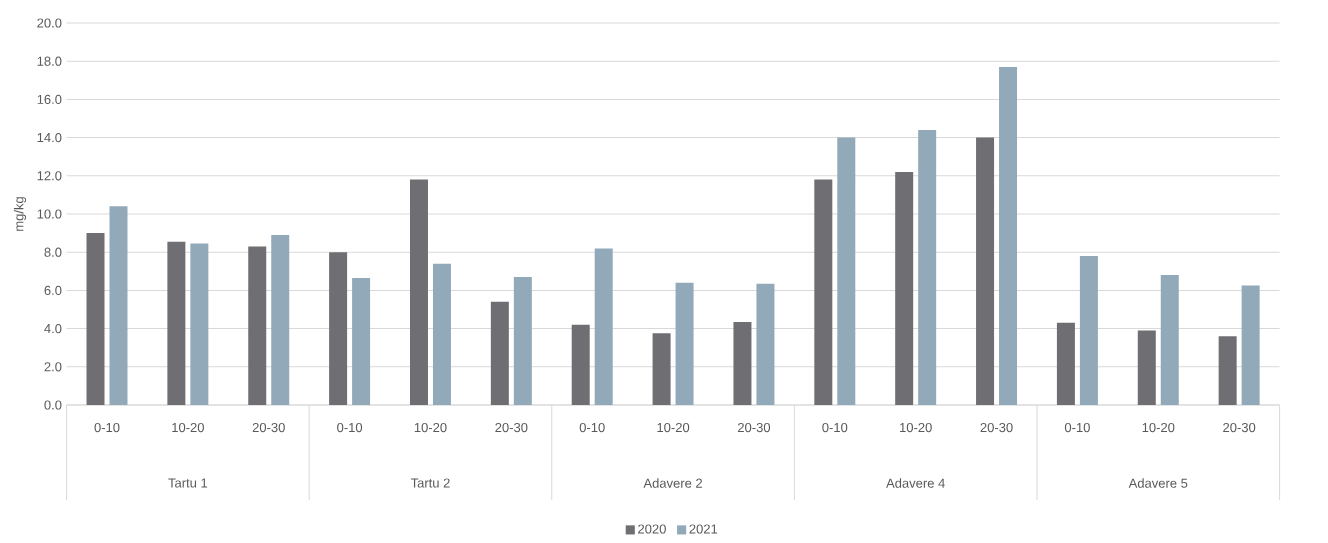 The image size is (1328, 543). Describe the element at coordinates (53, 252) in the screenshot. I see `y-tick-label: 8.0` at that location.